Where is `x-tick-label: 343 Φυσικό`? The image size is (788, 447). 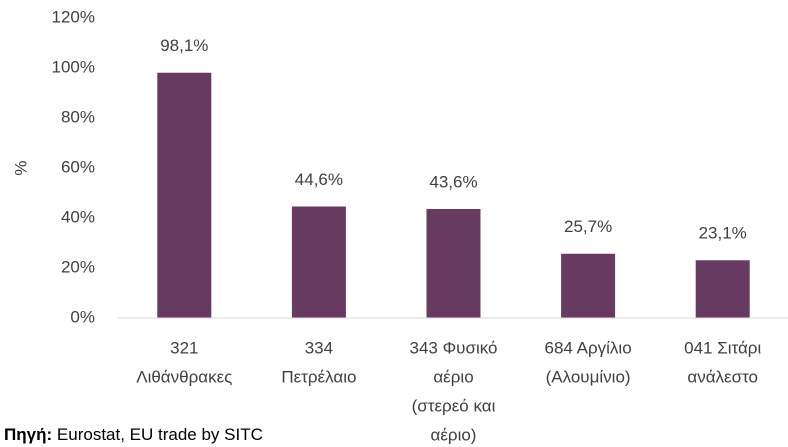 x-tick-label: 343 Φυσικό is located at coordinates (454, 347).